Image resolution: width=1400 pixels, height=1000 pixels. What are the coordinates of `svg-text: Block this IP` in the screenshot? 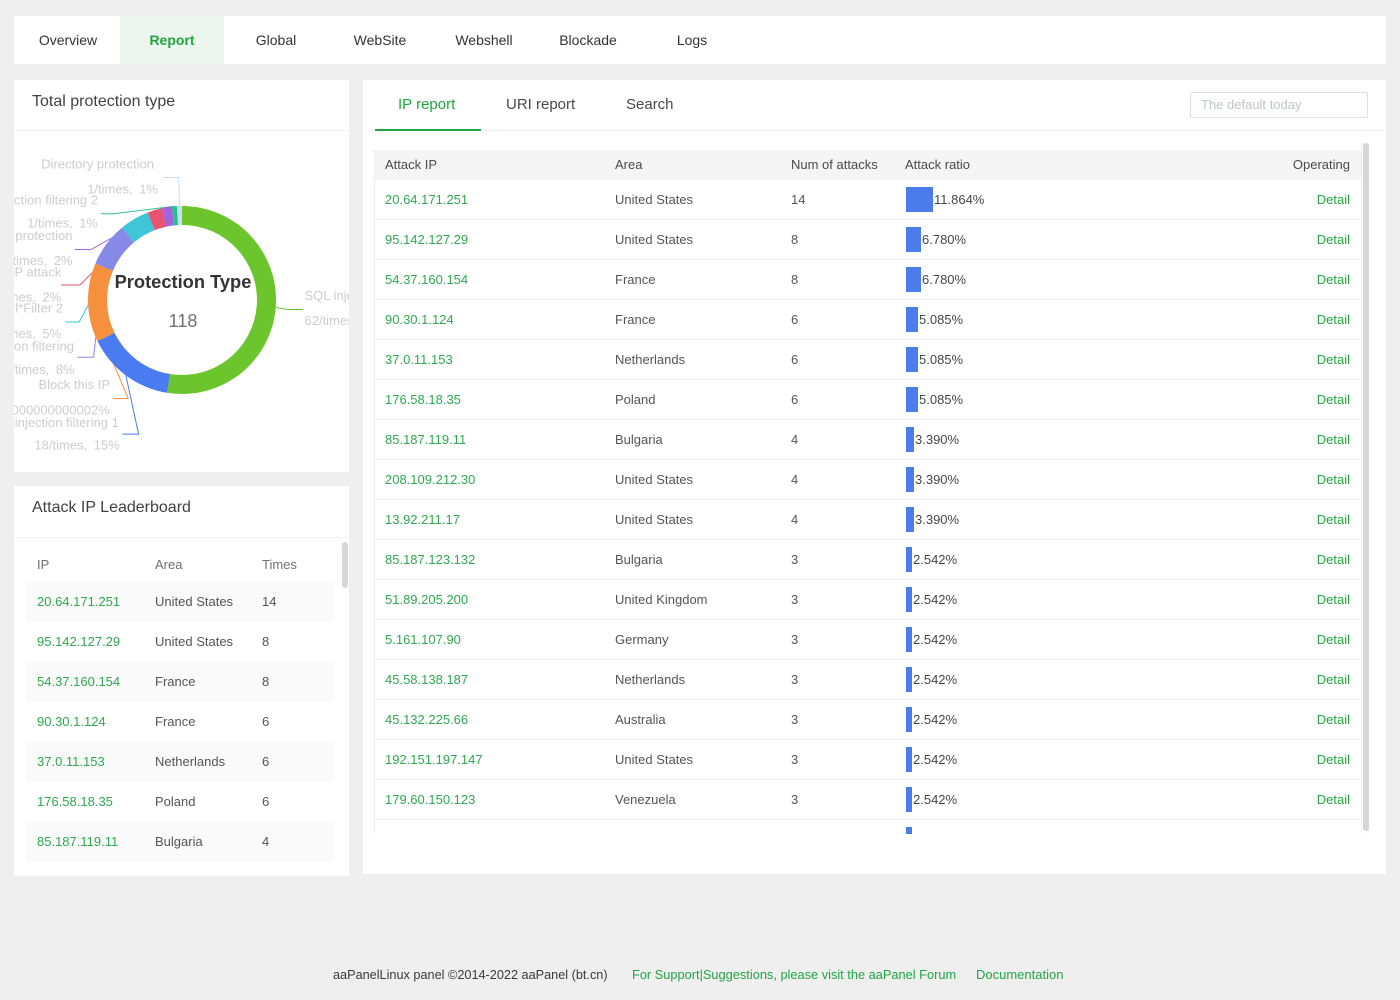 It's located at (74, 384).